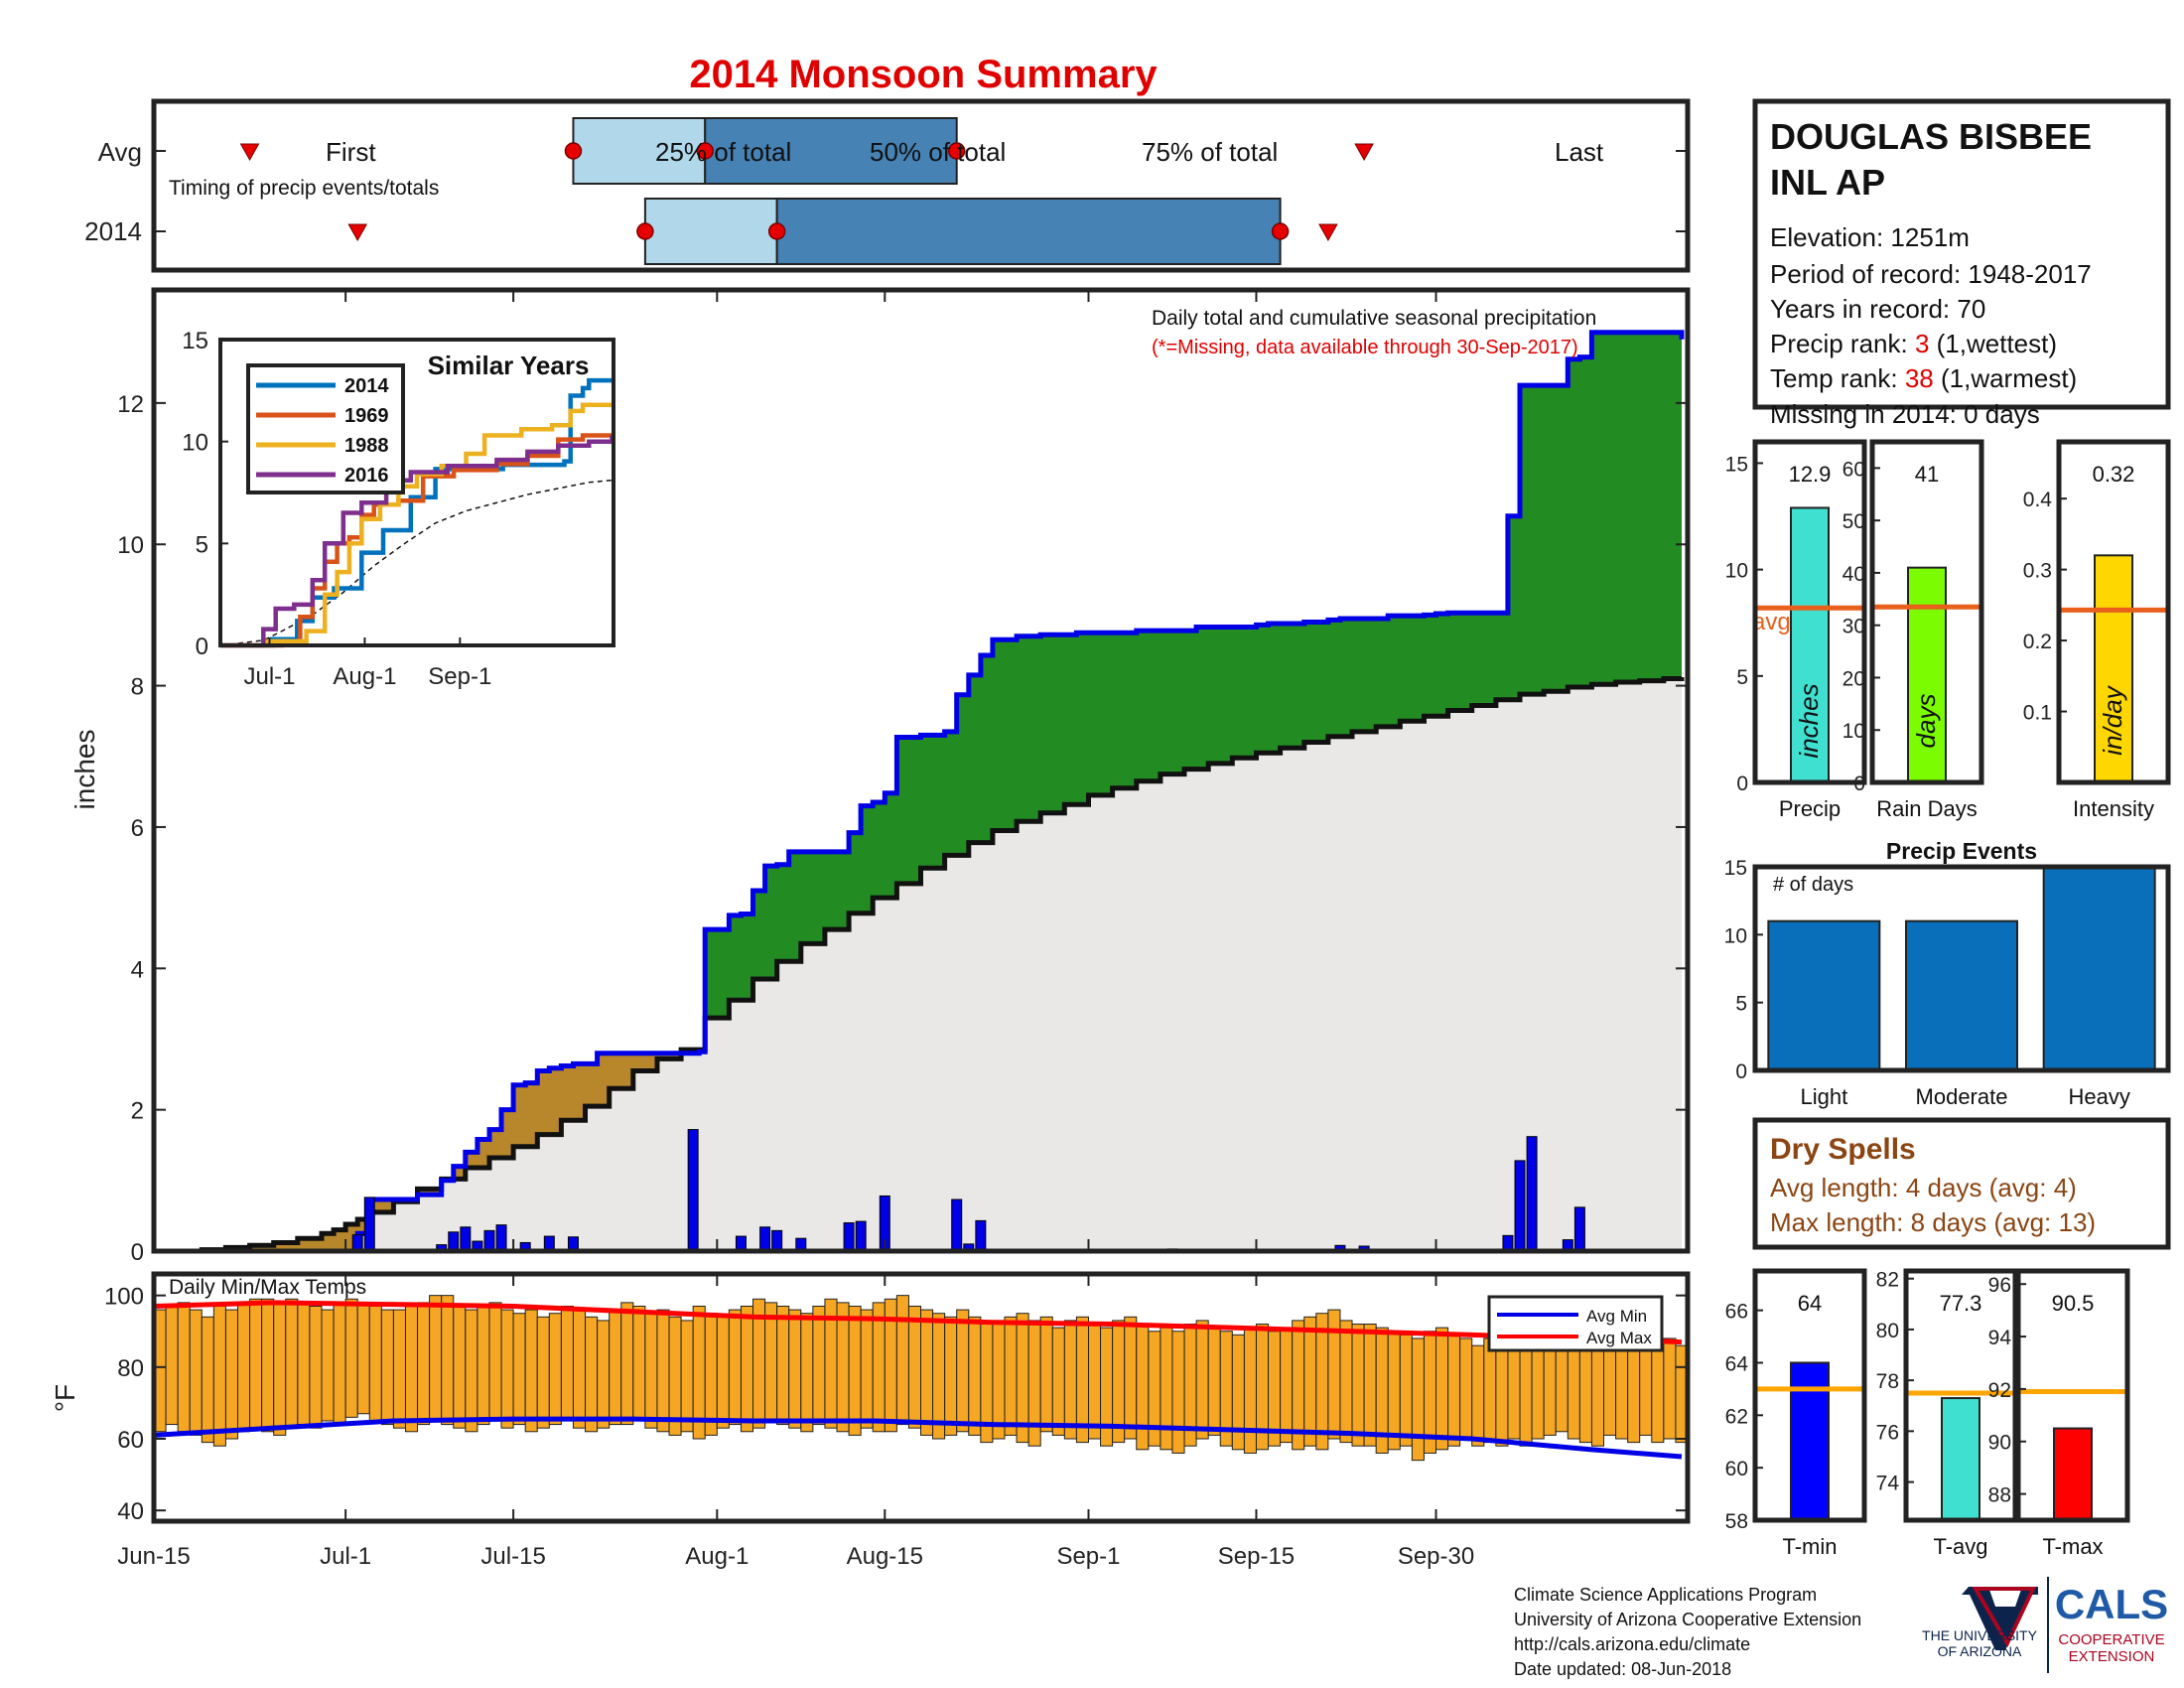  What do you see at coordinates (1827, 182) in the screenshot?
I see `station-name-line2: INL AP` at bounding box center [1827, 182].